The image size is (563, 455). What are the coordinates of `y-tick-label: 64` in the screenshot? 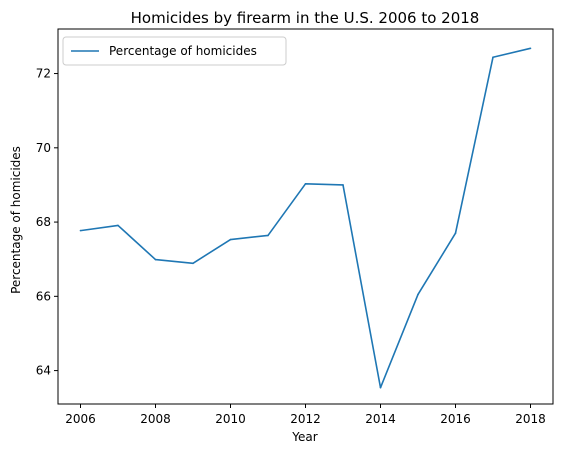 It's located at (43, 371).